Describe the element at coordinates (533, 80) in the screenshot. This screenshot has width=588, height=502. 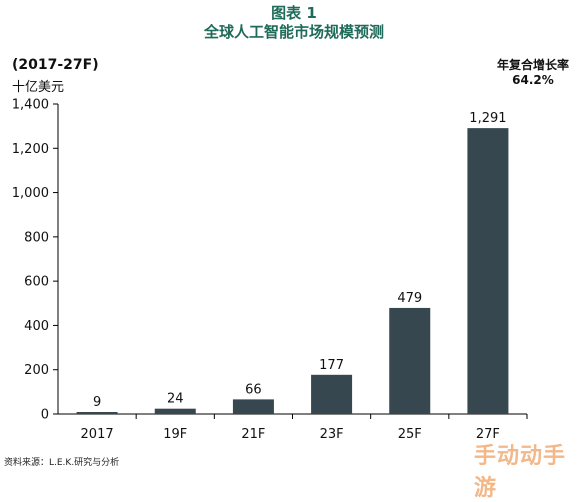
I see `cagr-value: 64.2%` at that location.